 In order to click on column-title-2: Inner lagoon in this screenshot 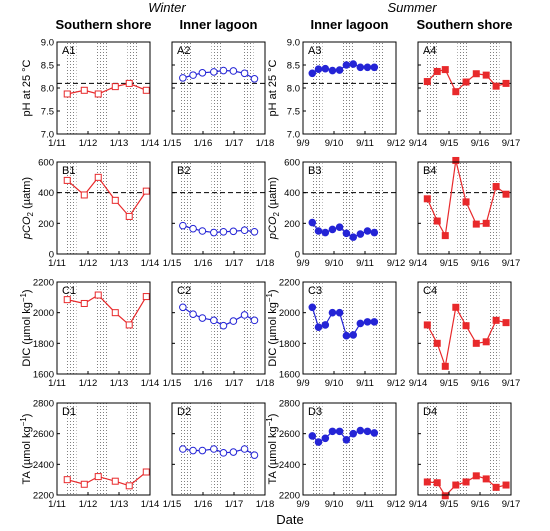, I will do `click(219, 24)`.